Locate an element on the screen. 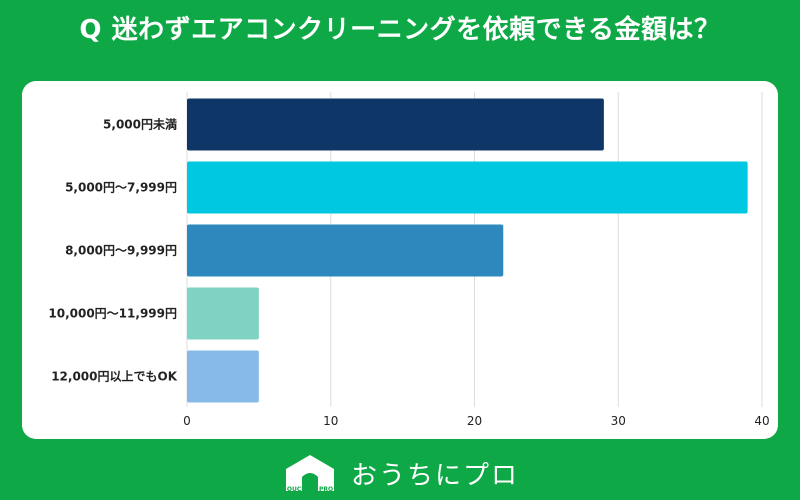 The image size is (800, 500). x-tick-label: 0 is located at coordinates (187, 421).